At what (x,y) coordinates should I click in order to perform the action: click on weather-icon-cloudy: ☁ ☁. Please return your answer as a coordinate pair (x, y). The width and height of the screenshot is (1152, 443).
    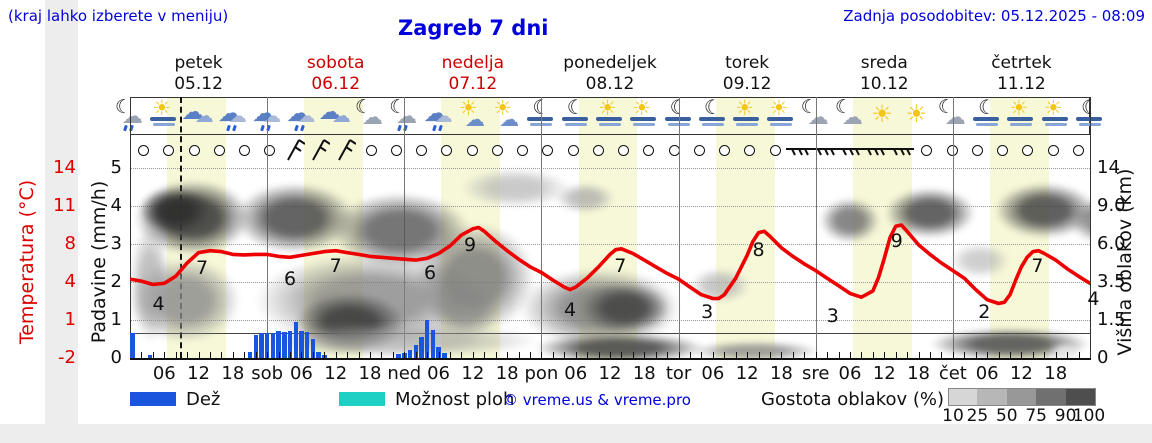
    Looking at the image, I should click on (336, 117).